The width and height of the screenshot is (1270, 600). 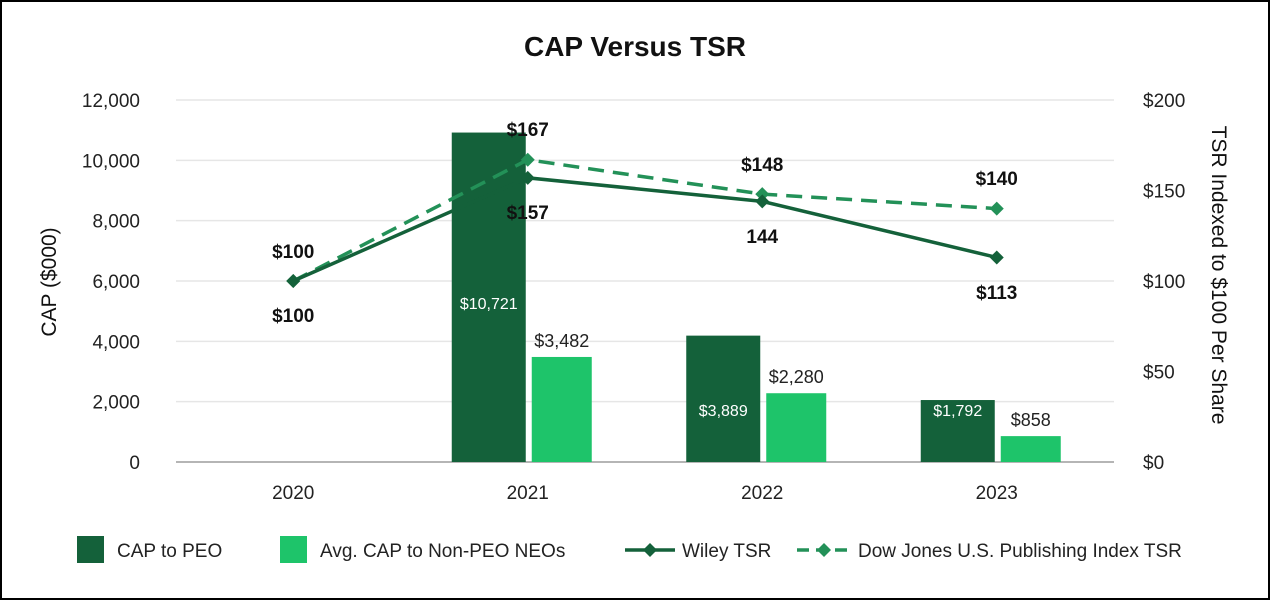 What do you see at coordinates (116, 342) in the screenshot?
I see `left-tick-label: 4,000` at bounding box center [116, 342].